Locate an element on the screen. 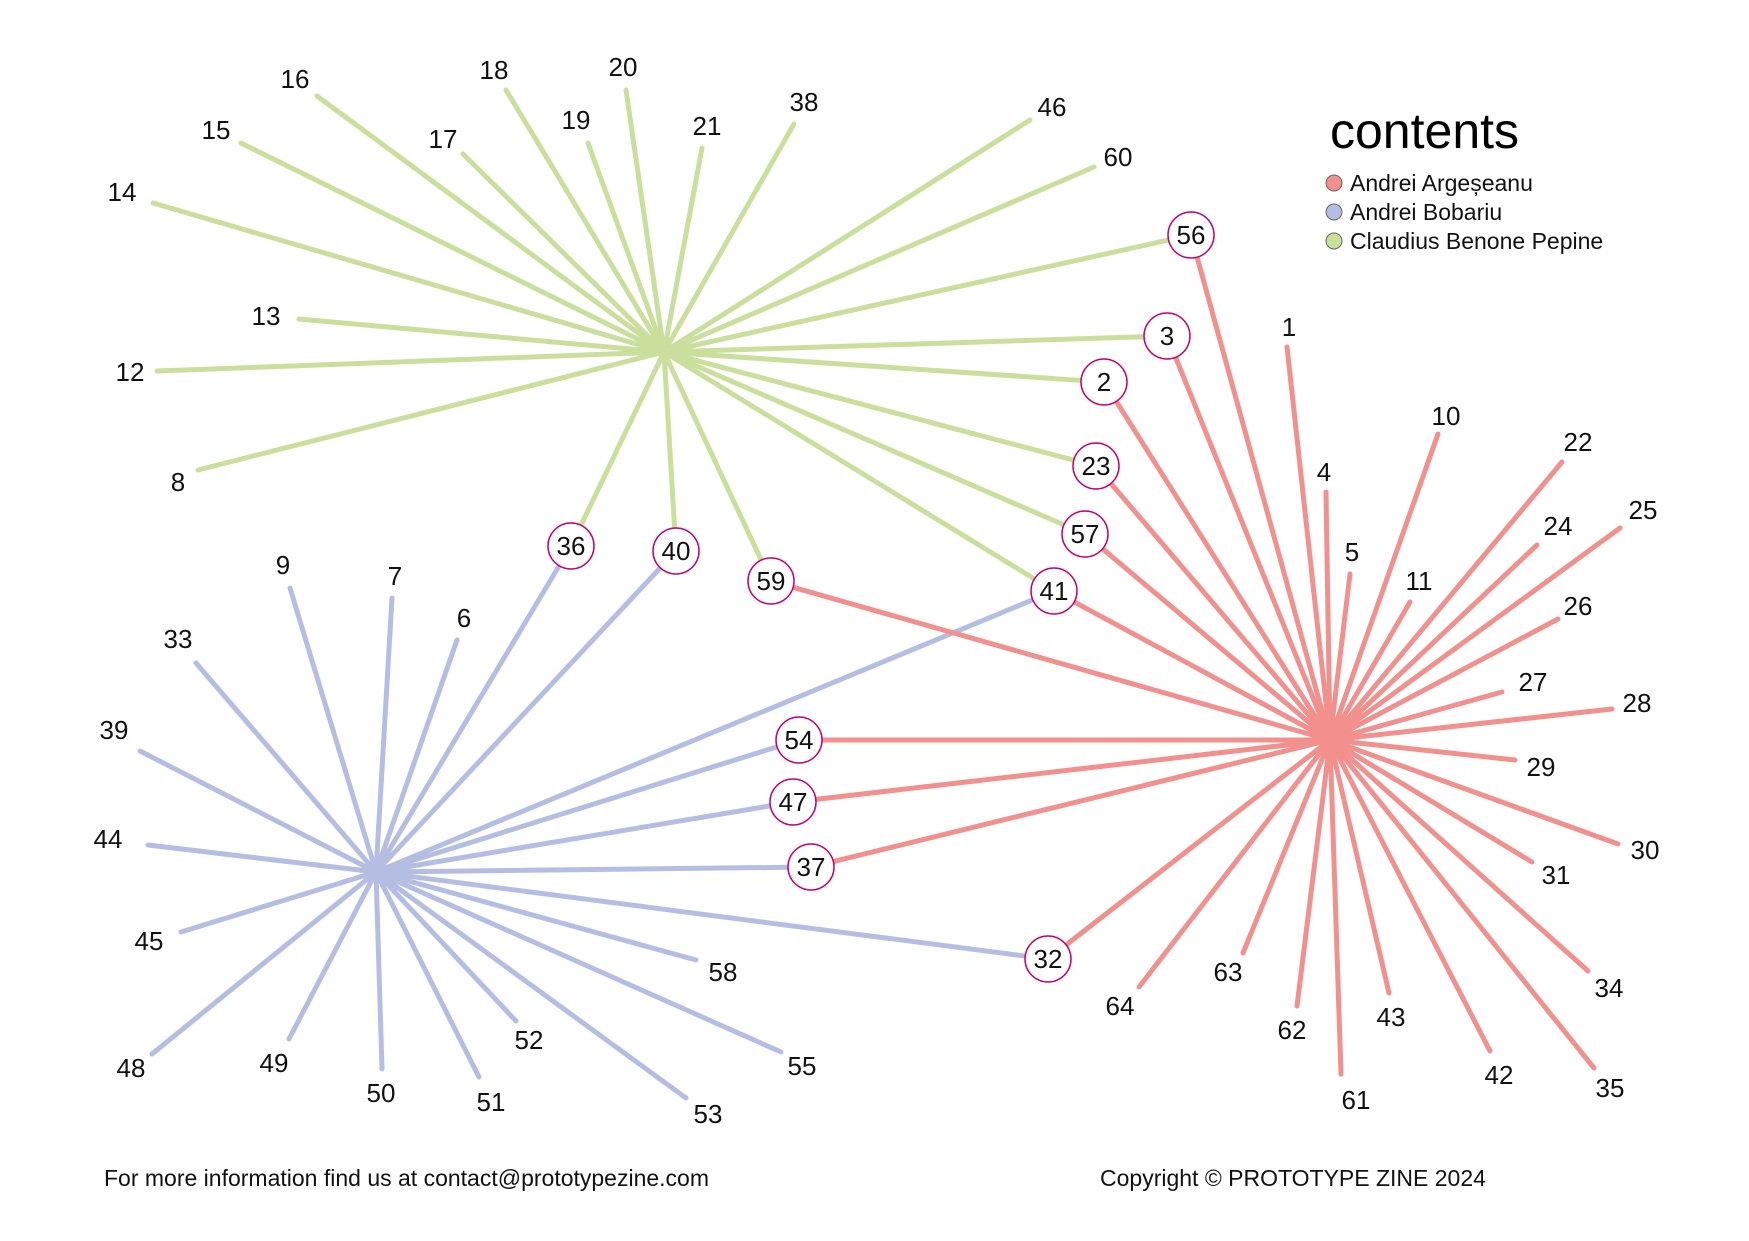 Image resolution: width=1749 pixels, height=1241 pixels. node-37: 37 is located at coordinates (811, 867).